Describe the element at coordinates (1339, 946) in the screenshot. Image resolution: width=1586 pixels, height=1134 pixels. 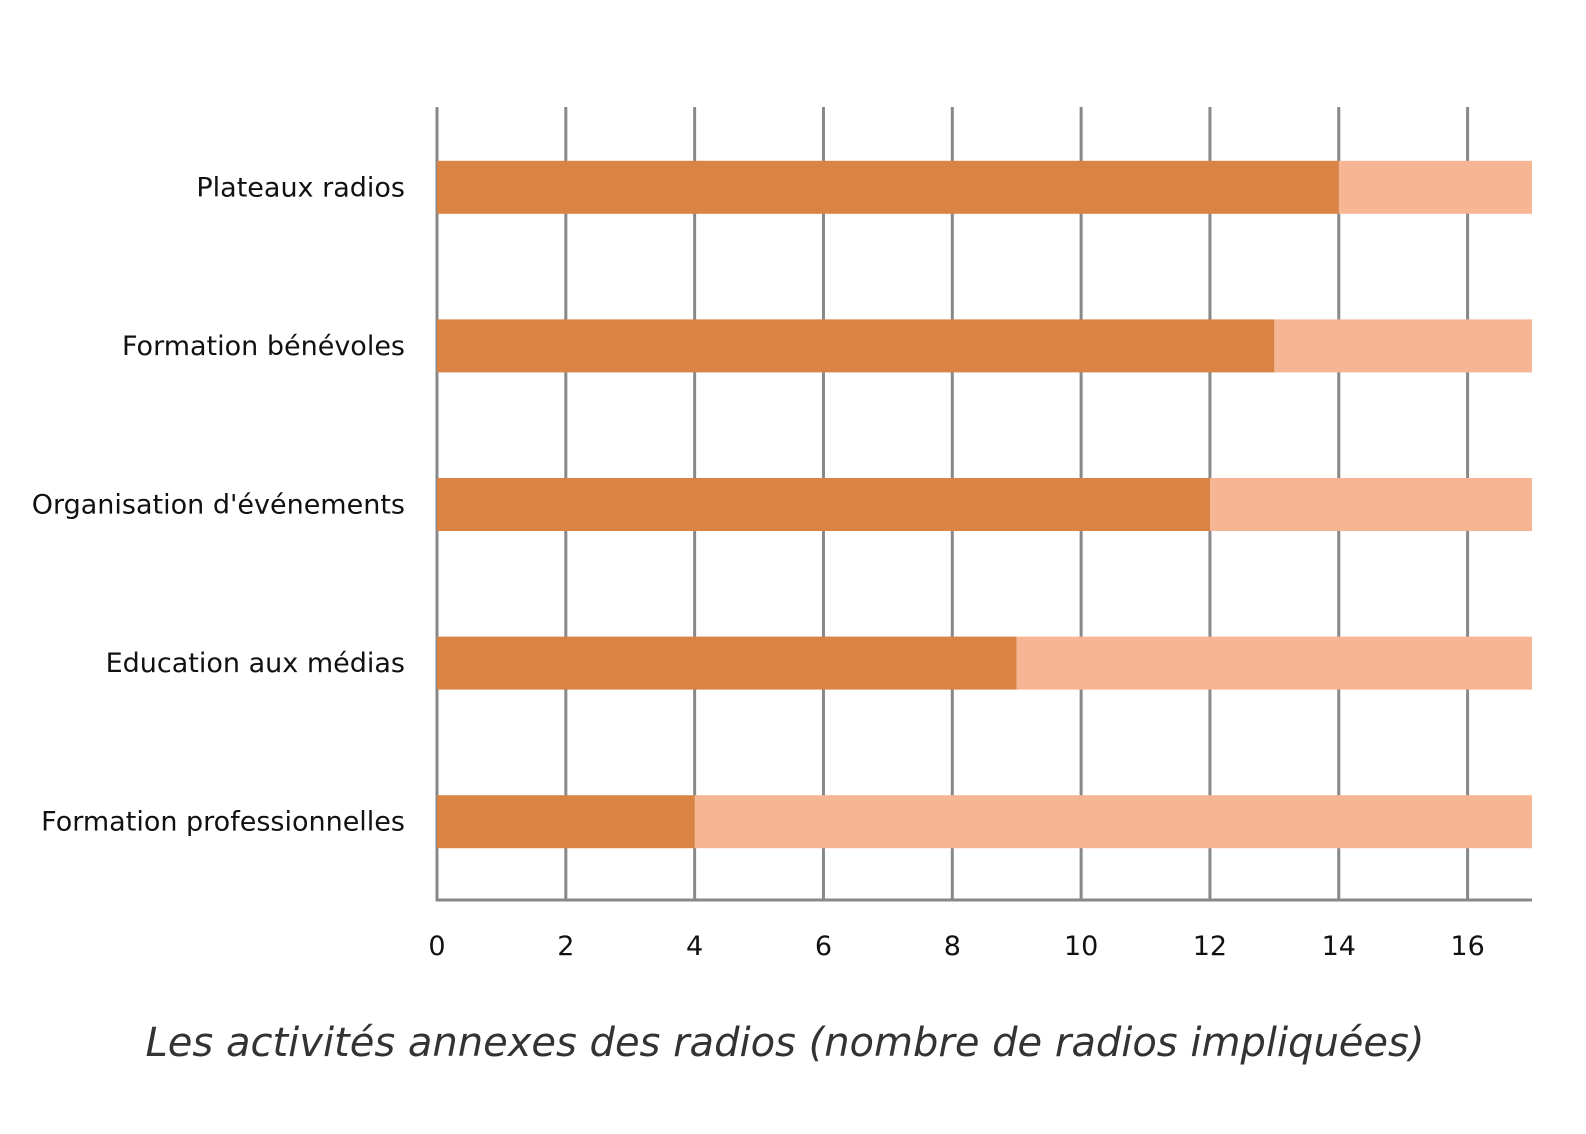
I see `x-tick-label: 14` at that location.